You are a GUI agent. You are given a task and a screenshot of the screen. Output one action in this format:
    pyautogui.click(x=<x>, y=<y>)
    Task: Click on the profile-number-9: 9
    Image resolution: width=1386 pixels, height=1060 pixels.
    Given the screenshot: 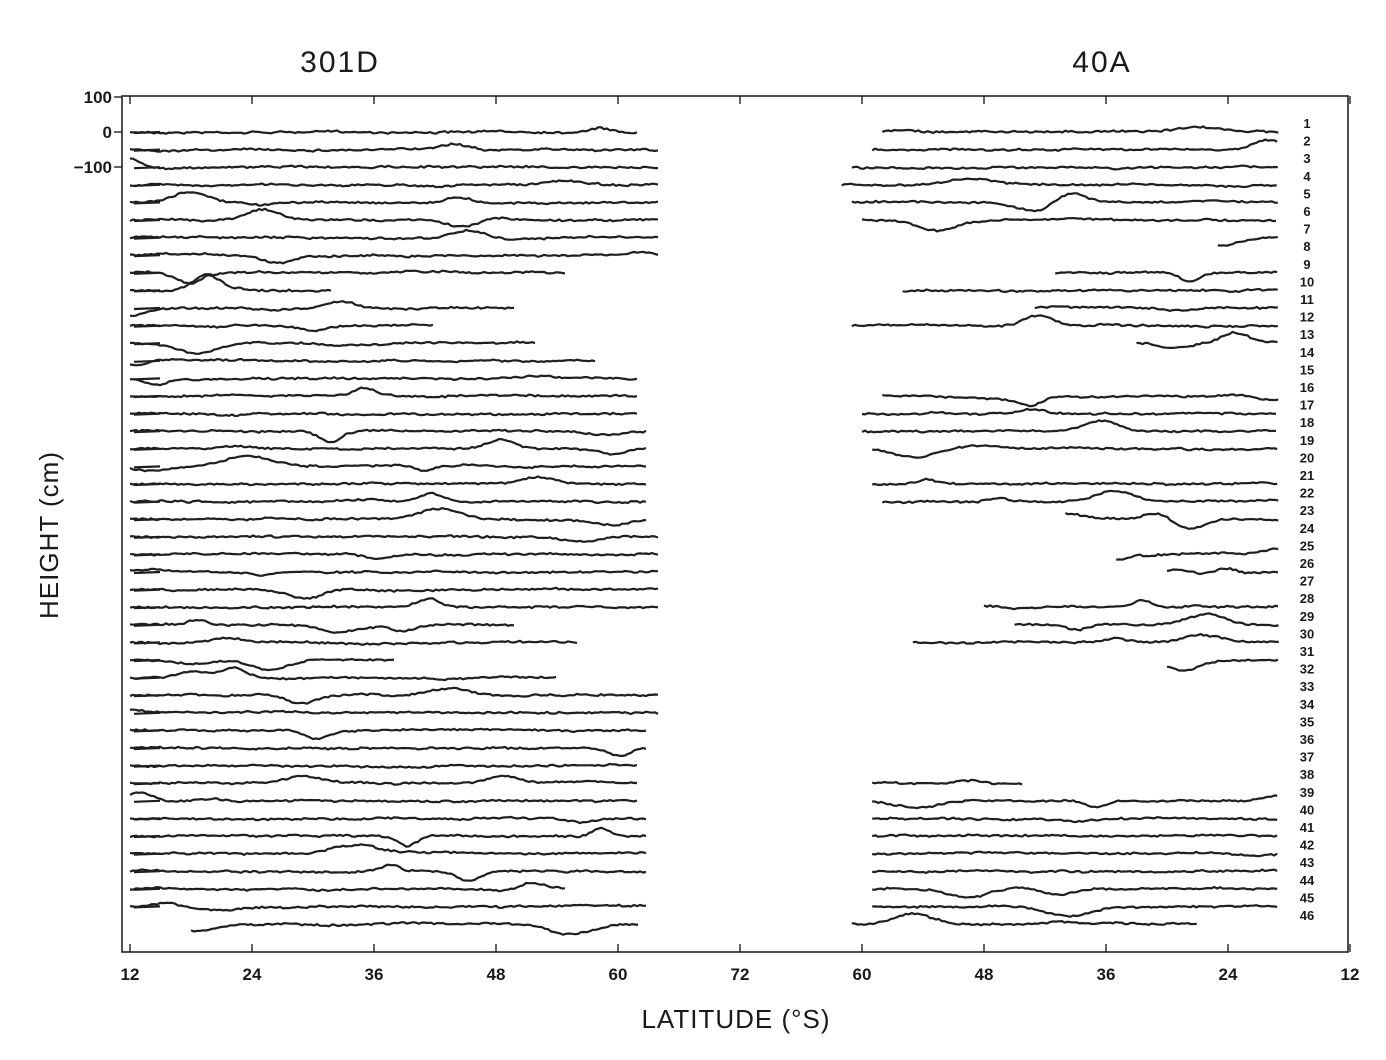 What is the action you would take?
    pyautogui.click(x=1306, y=264)
    